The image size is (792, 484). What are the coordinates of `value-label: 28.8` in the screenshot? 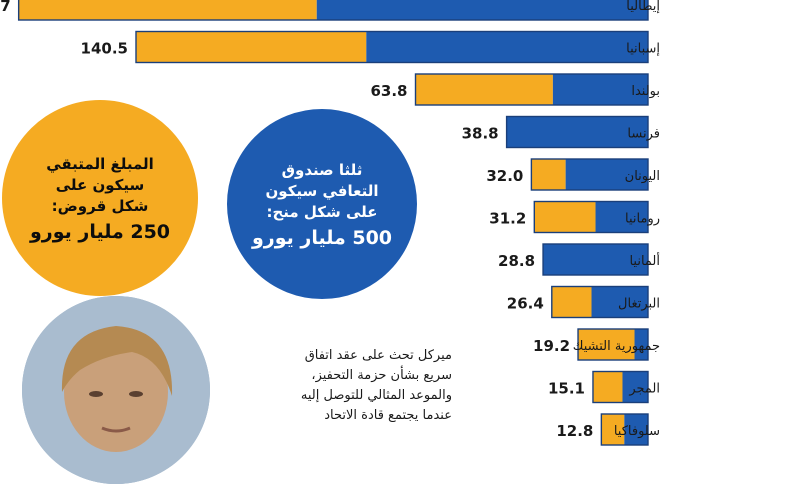 It's located at (516, 261).